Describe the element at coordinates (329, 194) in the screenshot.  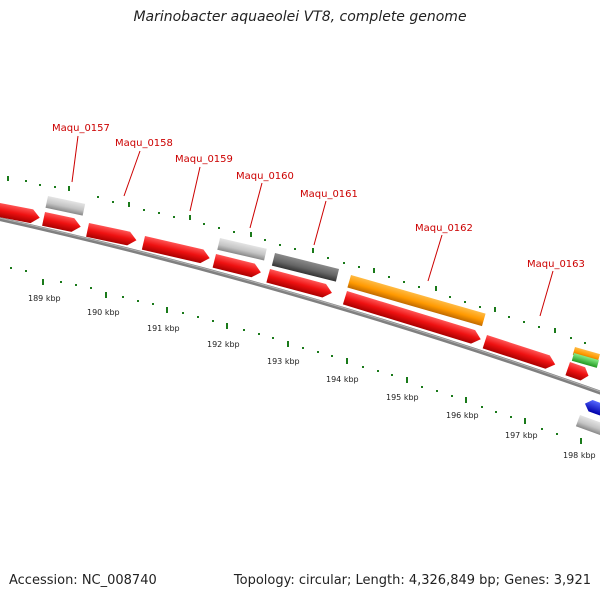
I see `gene-label: Maqu_0161` at that location.